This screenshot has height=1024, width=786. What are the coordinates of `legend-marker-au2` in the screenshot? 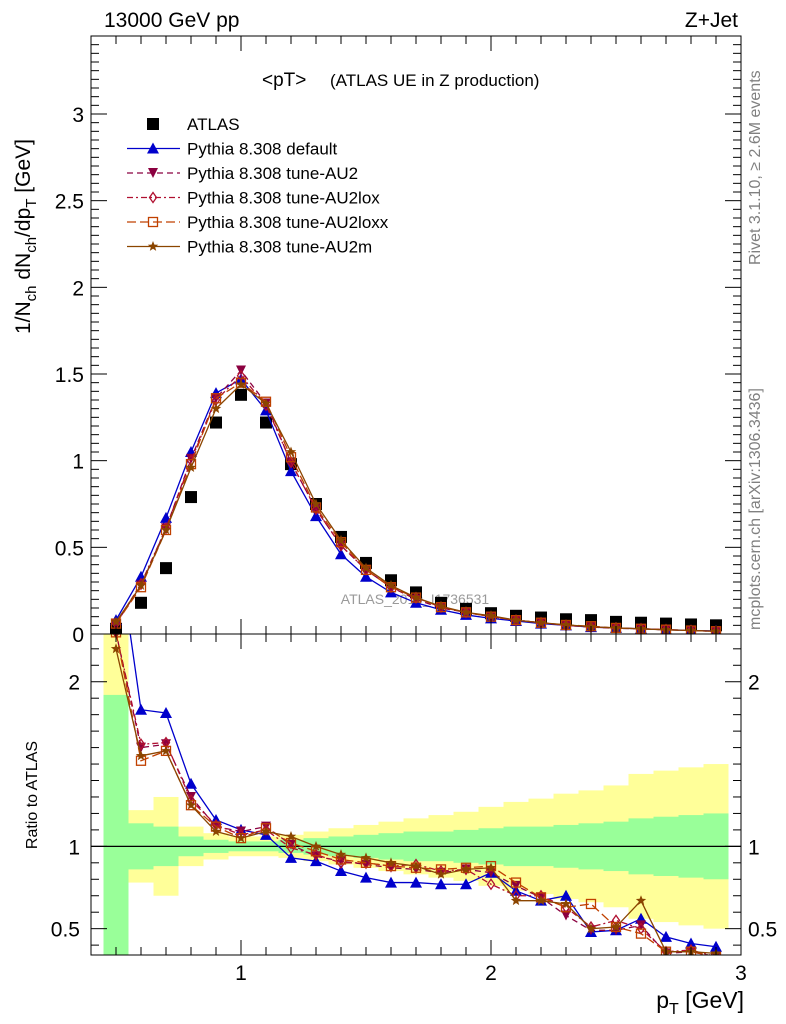 It's located at (153, 173).